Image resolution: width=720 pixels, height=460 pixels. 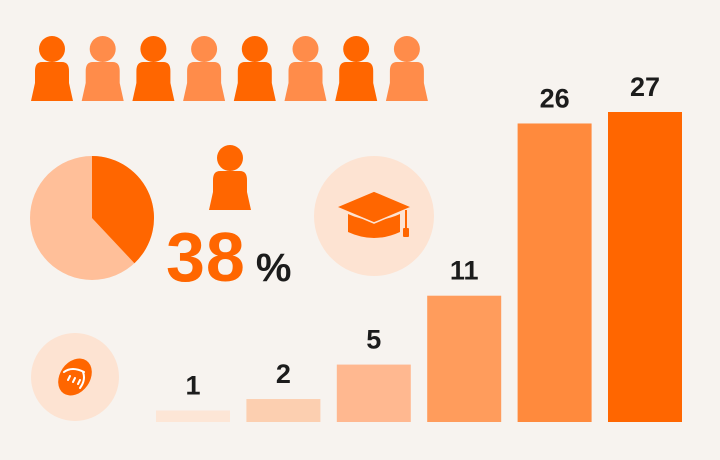 I want to click on headline-unit: %, so click(x=273, y=268).